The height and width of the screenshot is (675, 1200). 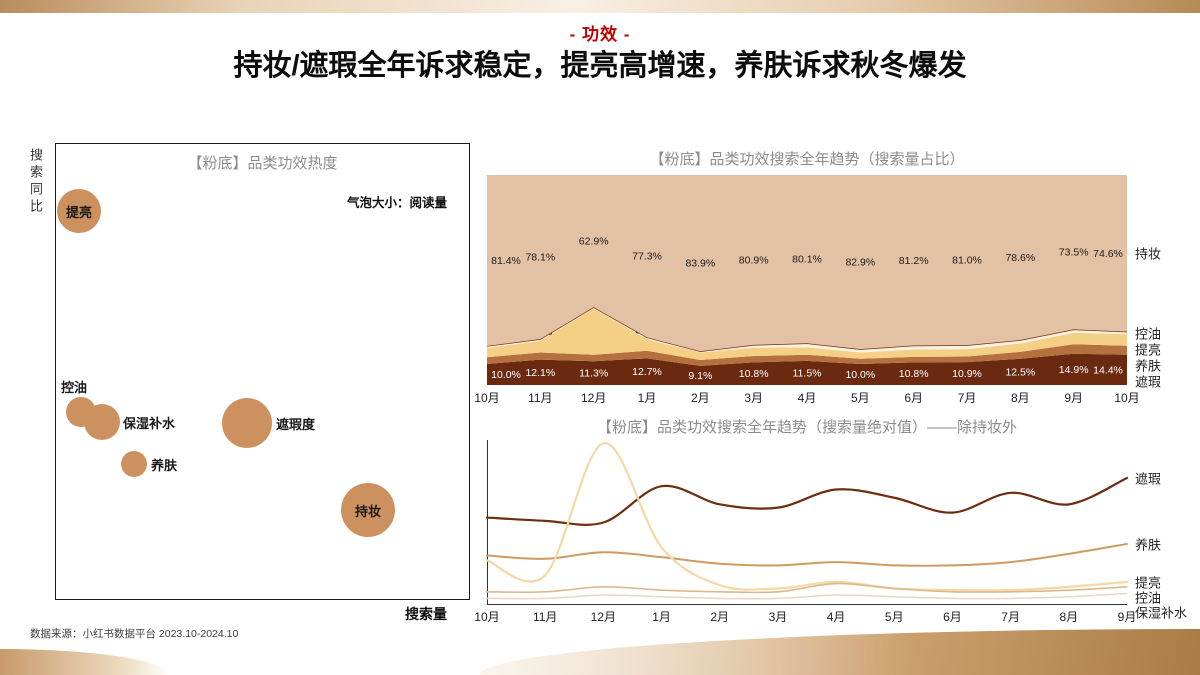 I want to click on data-label: 12.7%, so click(x=647, y=372).